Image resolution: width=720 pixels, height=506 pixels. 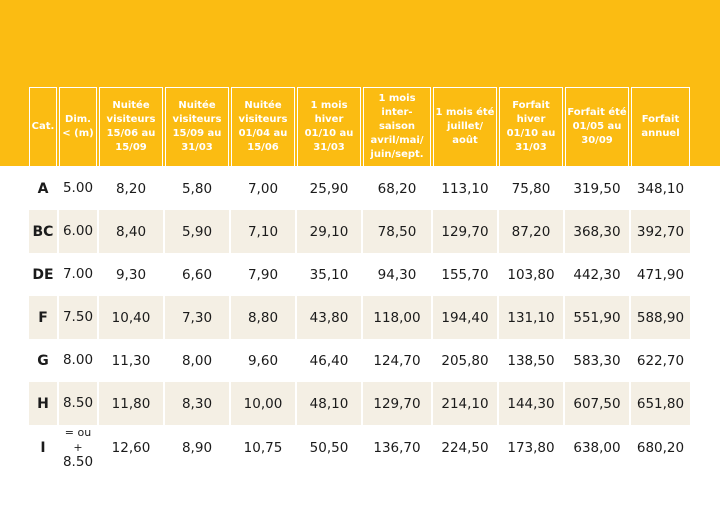 What do you see at coordinates (263, 188) in the screenshot?
I see `price-cell: 7,00` at bounding box center [263, 188].